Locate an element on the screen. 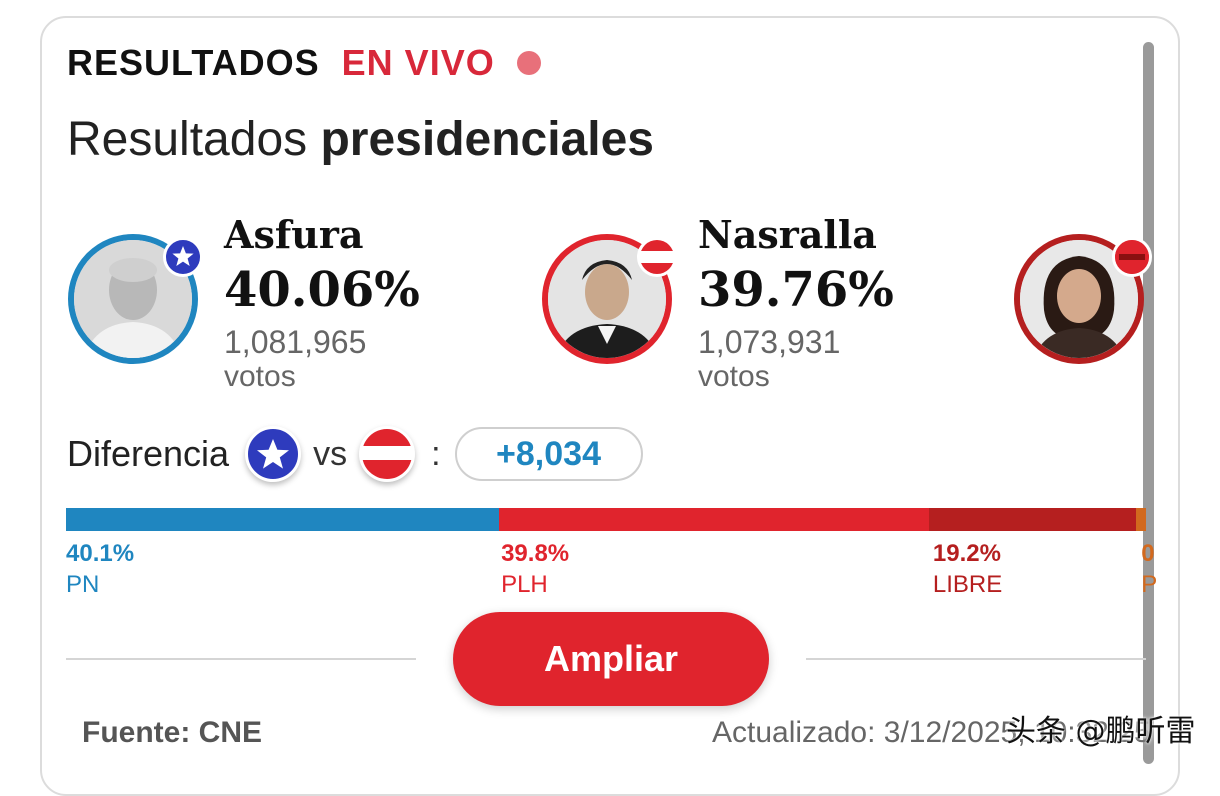 This screenshot has width=1220, height=796. difference-row: Diferencia vs : +8,034 is located at coordinates (355, 454).